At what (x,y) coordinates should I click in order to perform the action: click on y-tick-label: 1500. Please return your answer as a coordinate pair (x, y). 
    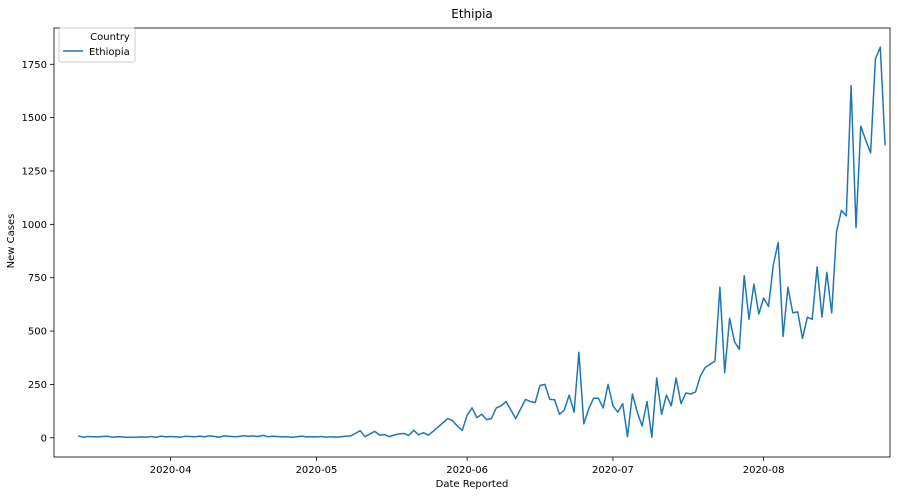
    Looking at the image, I should click on (34, 118).